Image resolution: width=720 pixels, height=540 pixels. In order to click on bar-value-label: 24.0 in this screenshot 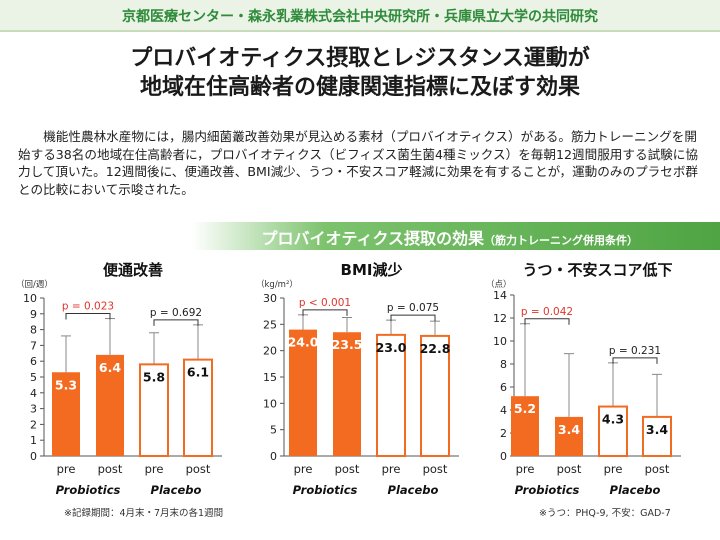, I will do `click(303, 342)`.